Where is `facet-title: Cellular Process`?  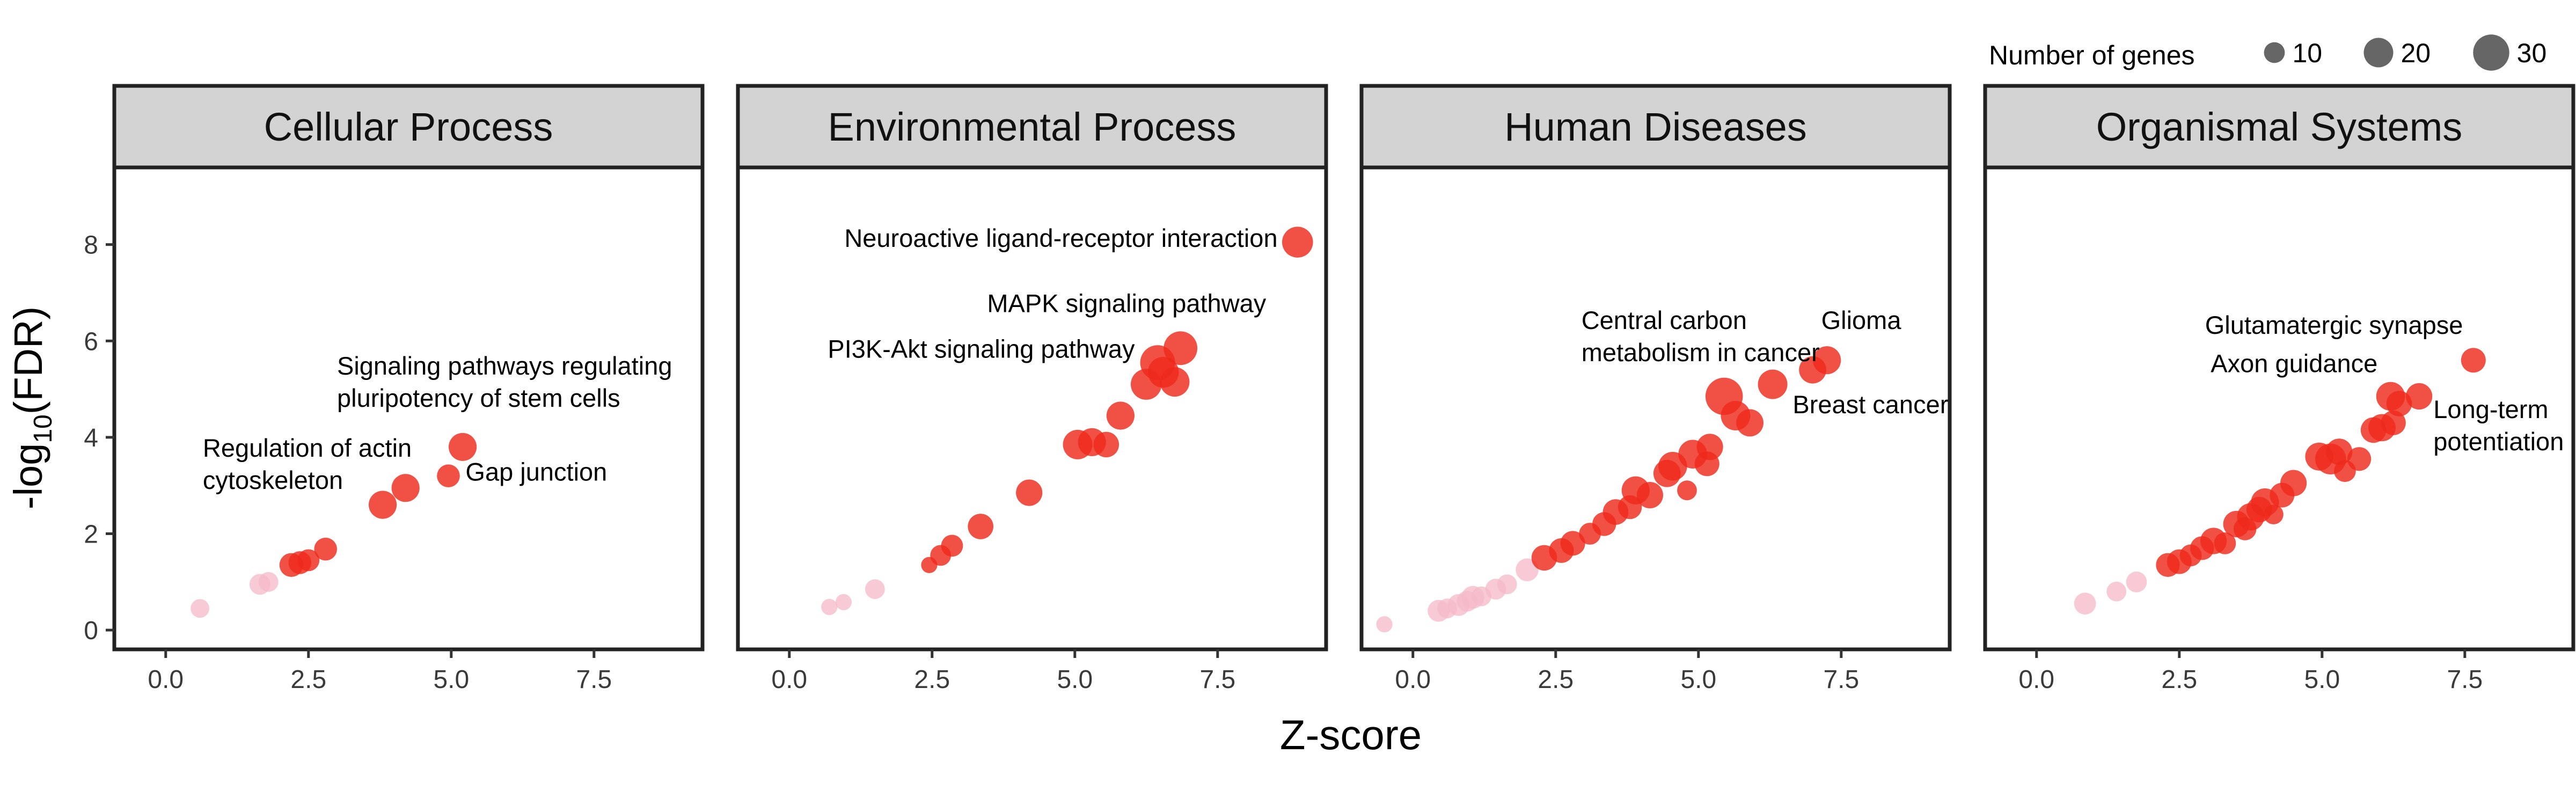 facet-title: Cellular Process is located at coordinates (408, 127).